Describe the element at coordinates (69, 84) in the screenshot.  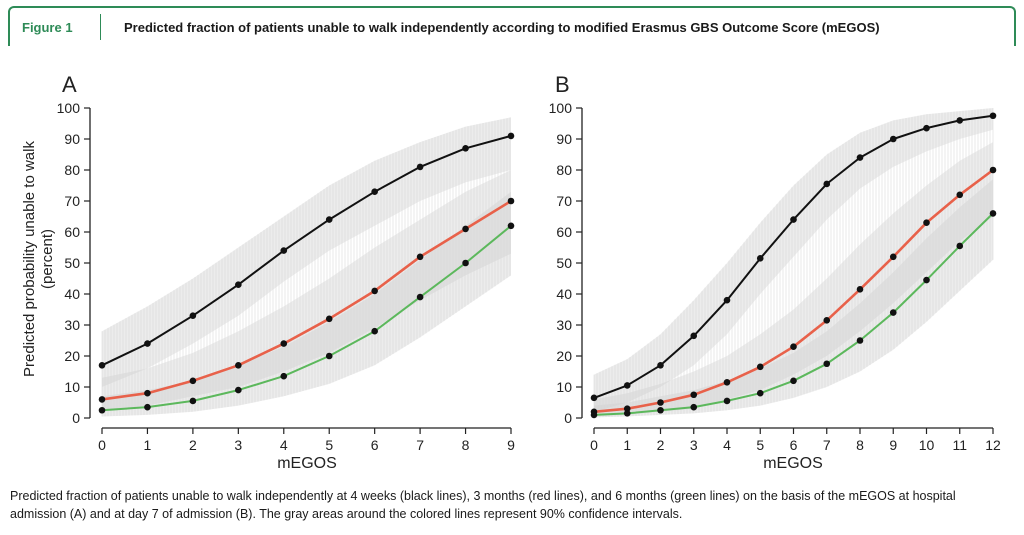
I see `panel-label: A` at that location.